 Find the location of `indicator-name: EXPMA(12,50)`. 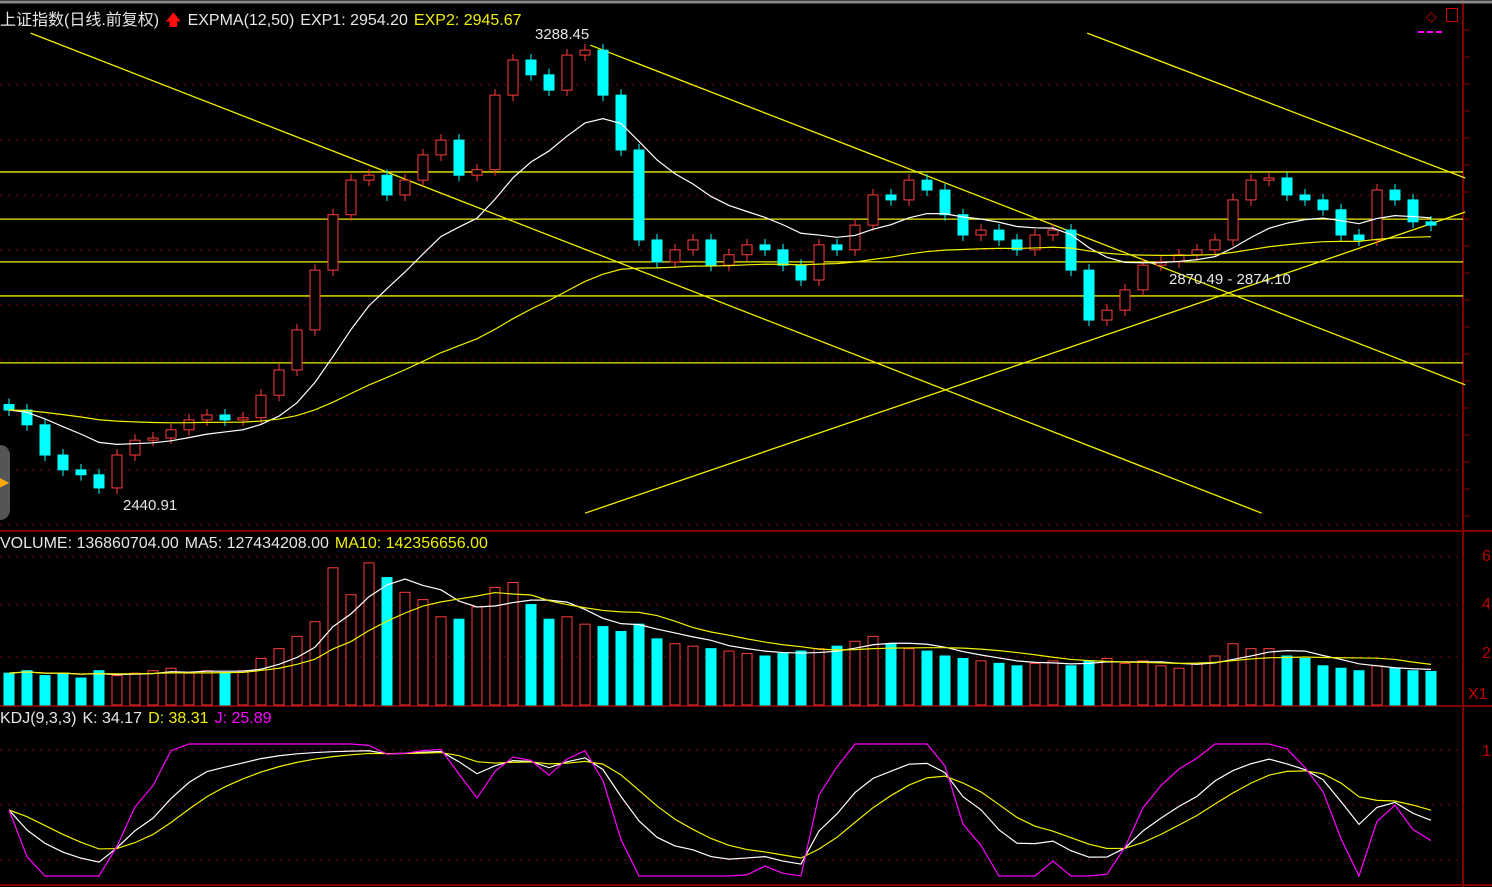

indicator-name: EXPMA(12,50) is located at coordinates (241, 20).